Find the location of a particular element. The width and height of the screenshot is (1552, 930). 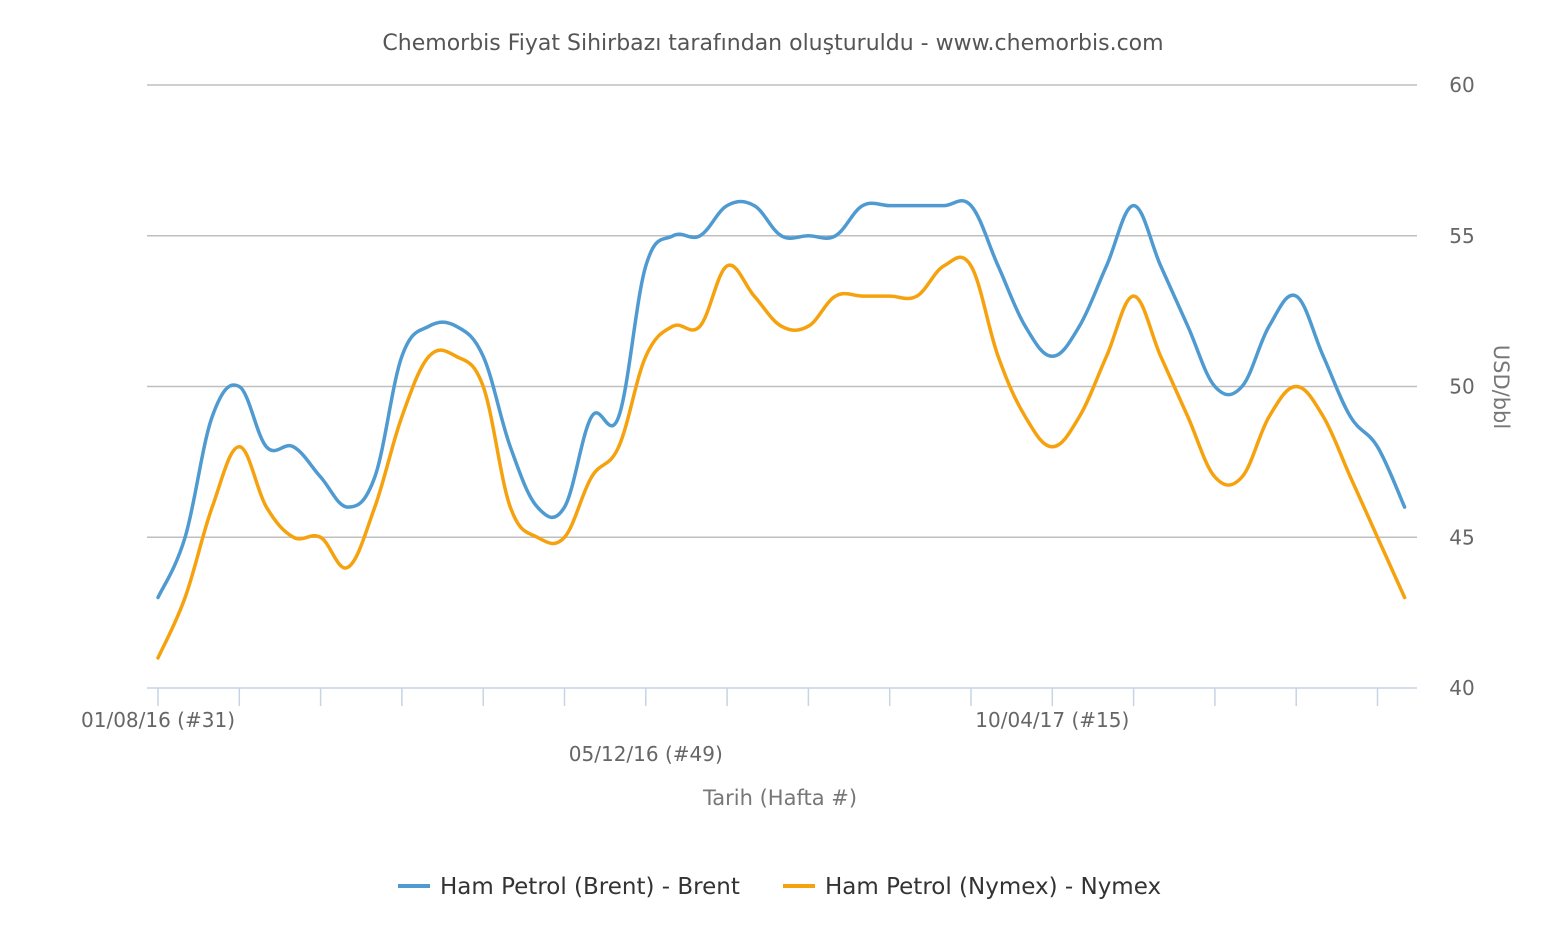

x-axis-label: Tarih (Hafta #) is located at coordinates (779, 798).